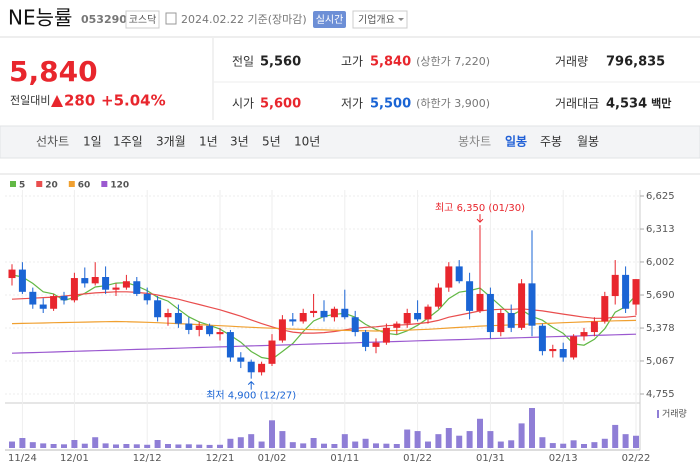 This screenshot has height=466, width=700. What do you see at coordinates (22, 458) in the screenshot?
I see `x-tick-label: 11/24` at bounding box center [22, 458].